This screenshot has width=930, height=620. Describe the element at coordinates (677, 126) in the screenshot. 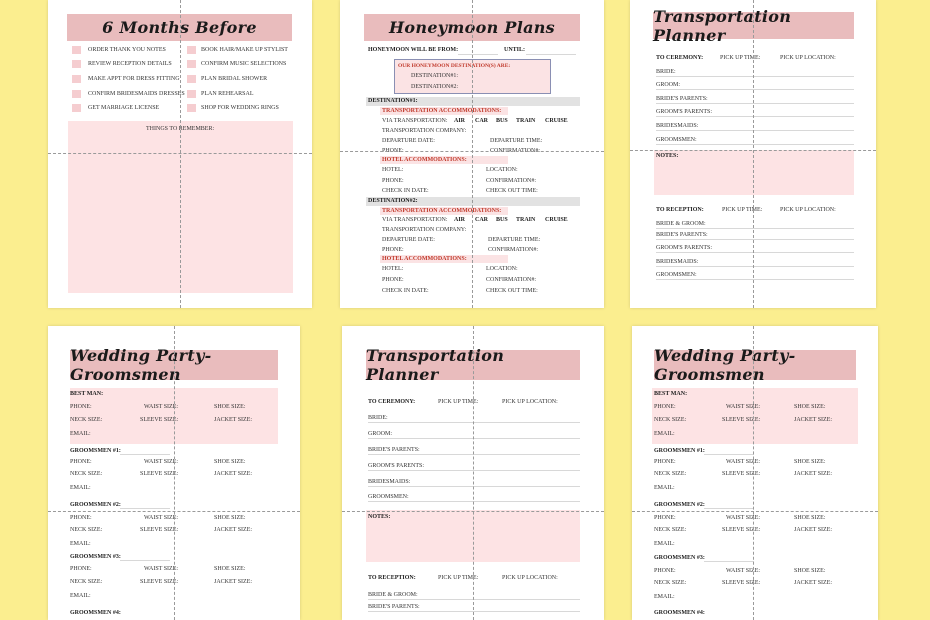

I see `field-label: BRIDESMAIDS:` at that location.